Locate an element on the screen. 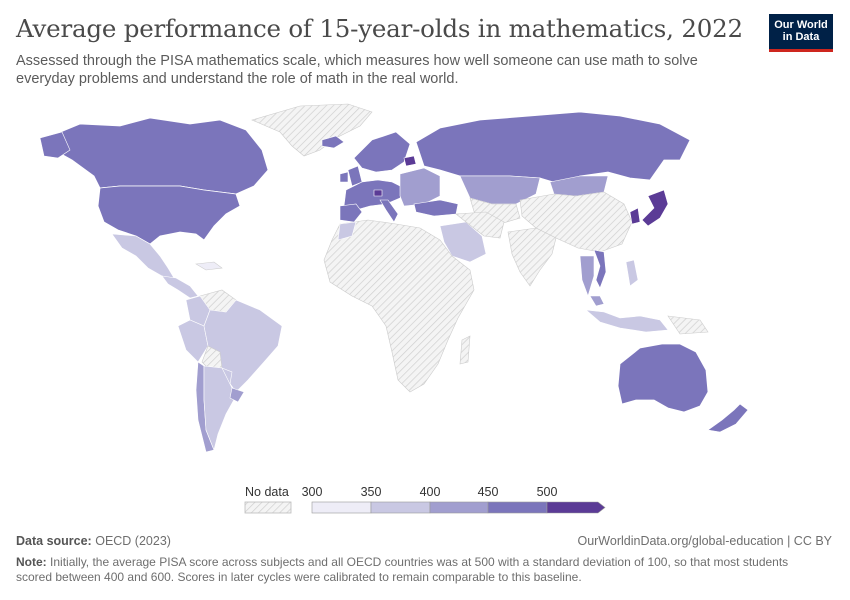 The image size is (850, 600). legend-bin-500-plus is located at coordinates (576, 507).